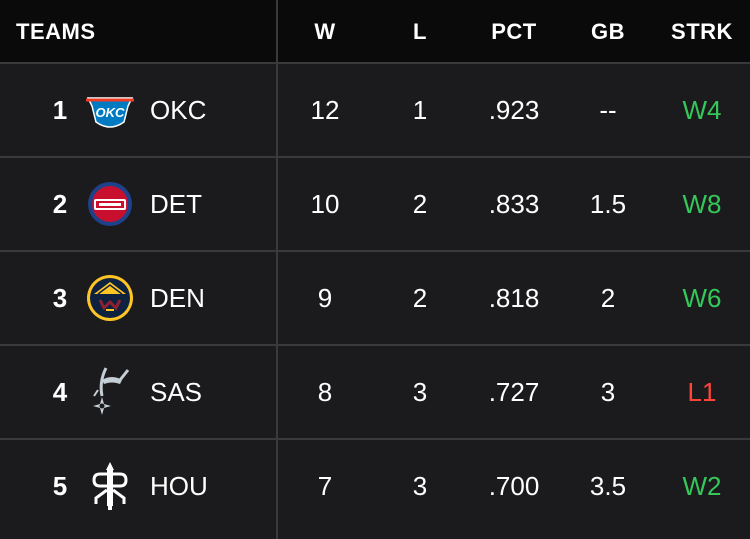  I want to click on pct-value: .833, so click(514, 204).